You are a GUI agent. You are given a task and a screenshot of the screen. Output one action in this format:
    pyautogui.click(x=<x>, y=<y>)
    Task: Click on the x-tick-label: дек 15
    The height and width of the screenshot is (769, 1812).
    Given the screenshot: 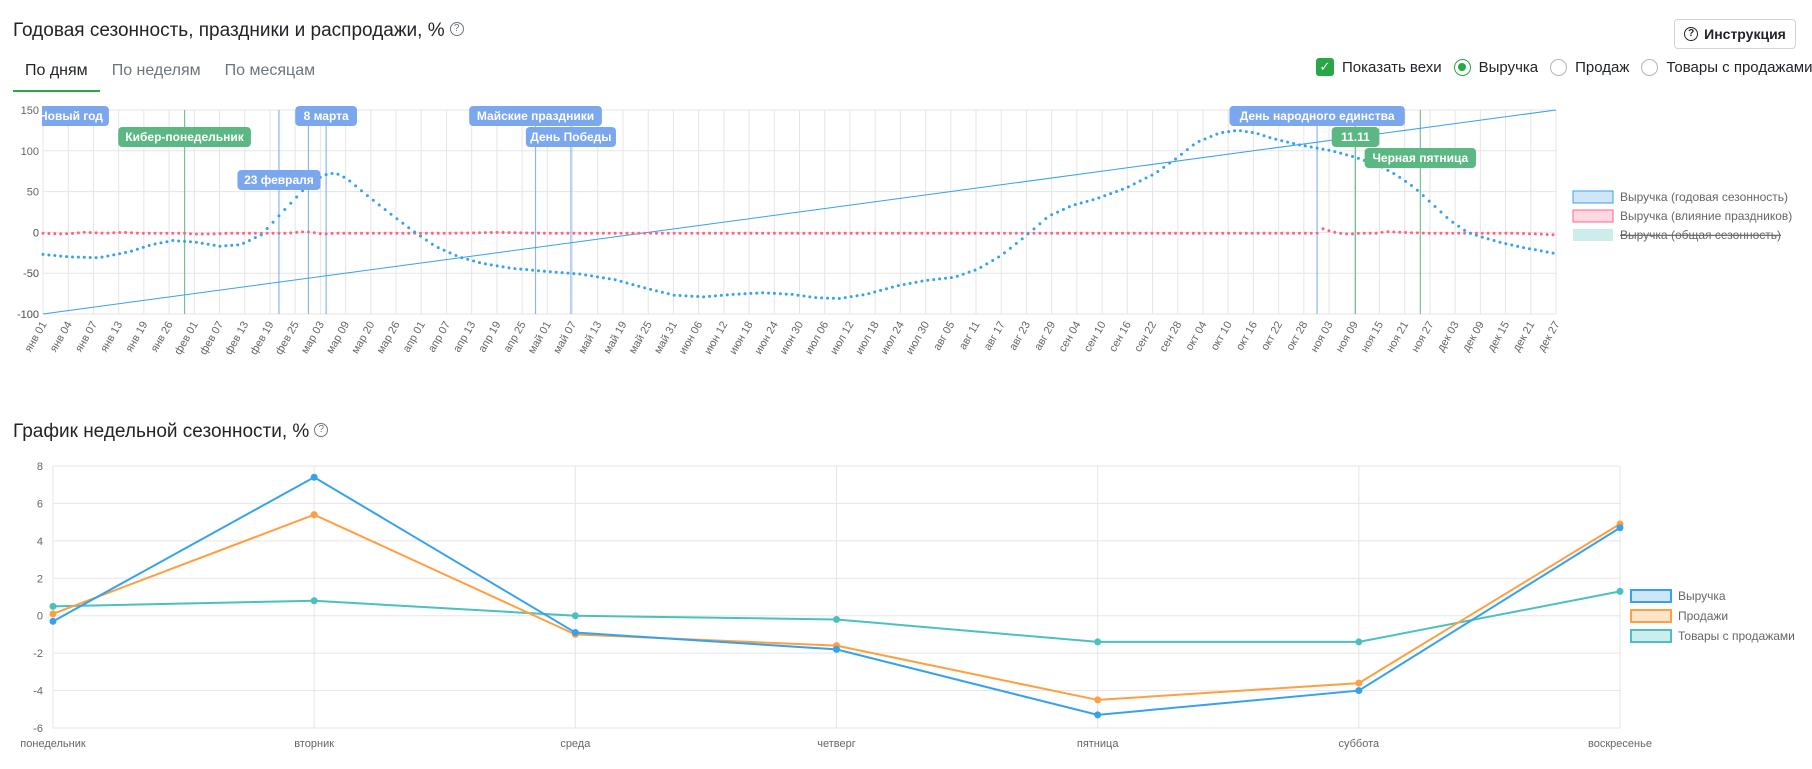 What is the action you would take?
    pyautogui.click(x=1498, y=337)
    